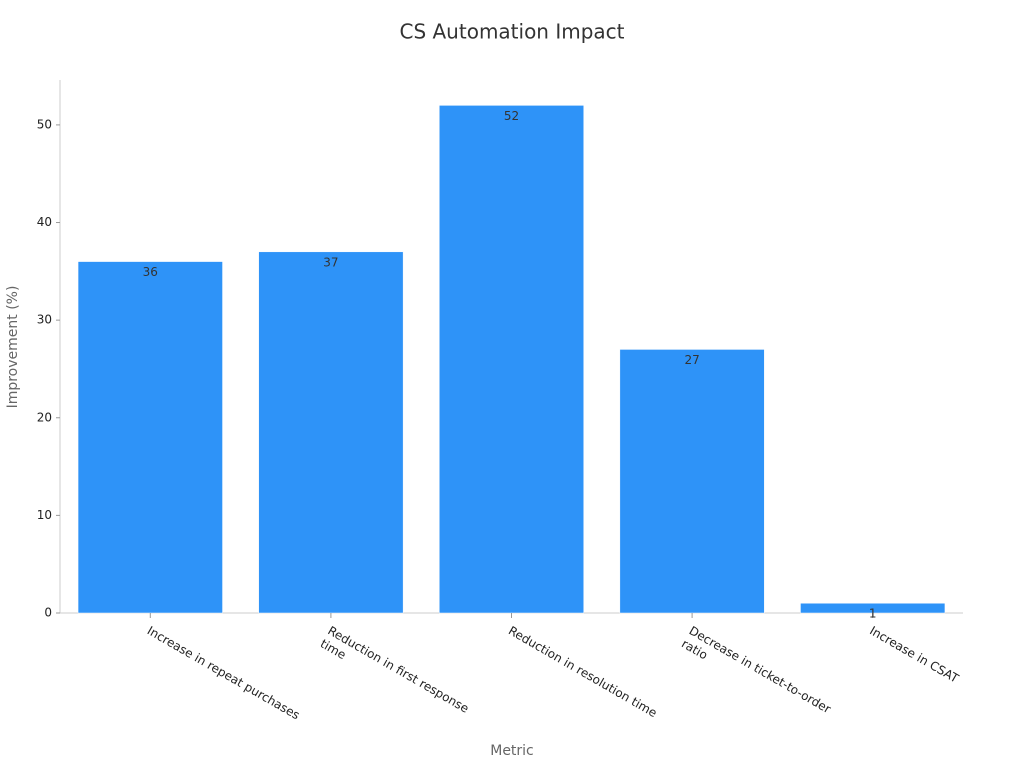 This screenshot has height=768, width=1024. I want to click on y-tick-label: 30, so click(44, 320).